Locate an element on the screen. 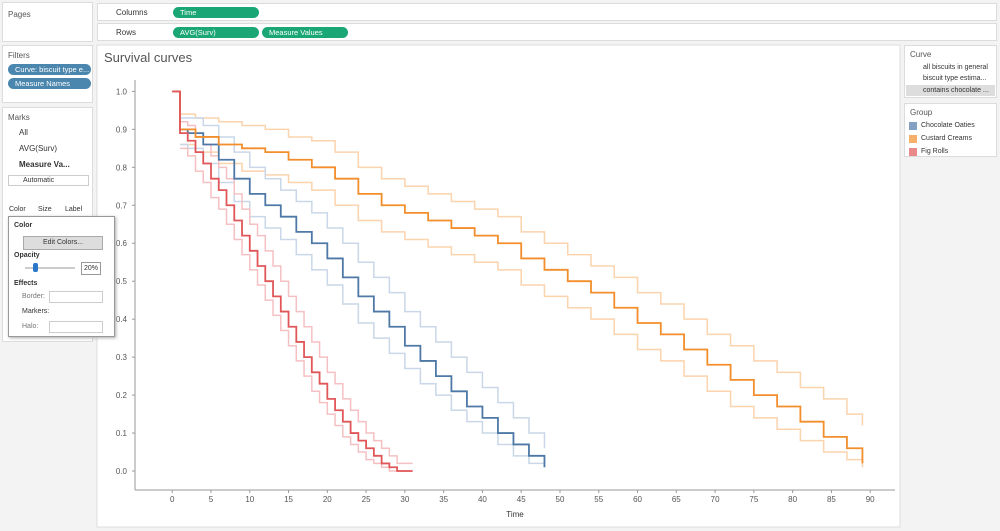  y-tick-label: 0.9 is located at coordinates (122, 129).